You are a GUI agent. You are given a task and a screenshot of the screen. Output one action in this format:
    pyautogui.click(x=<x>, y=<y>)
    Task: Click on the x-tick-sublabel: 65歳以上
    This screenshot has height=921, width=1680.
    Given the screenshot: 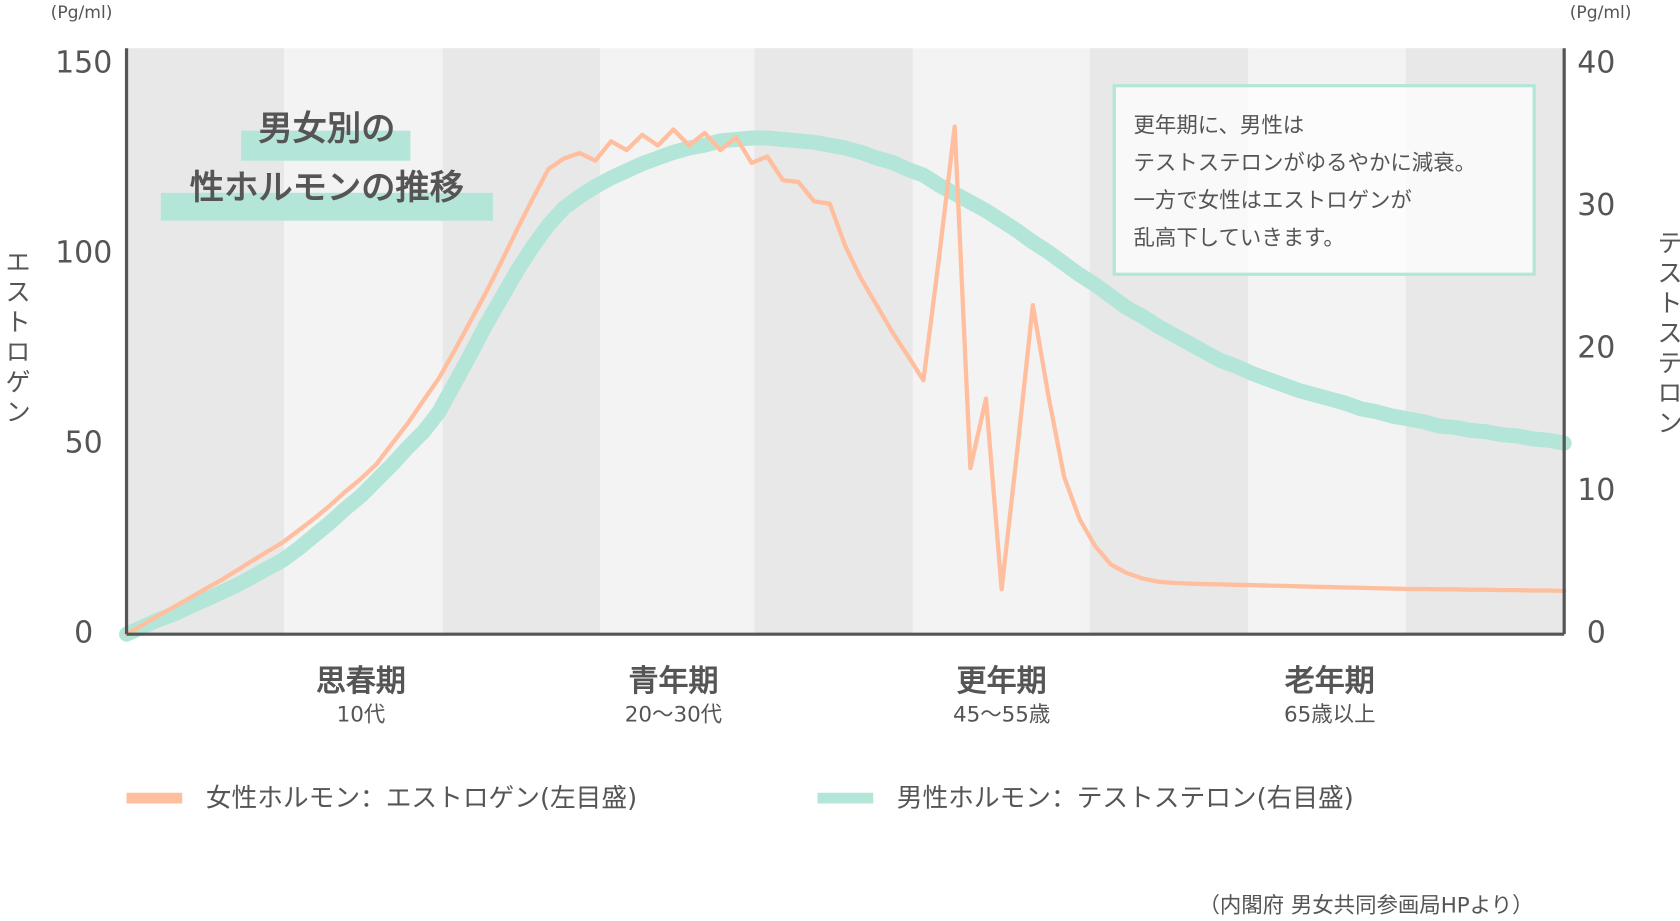 What is the action you would take?
    pyautogui.click(x=1329, y=715)
    